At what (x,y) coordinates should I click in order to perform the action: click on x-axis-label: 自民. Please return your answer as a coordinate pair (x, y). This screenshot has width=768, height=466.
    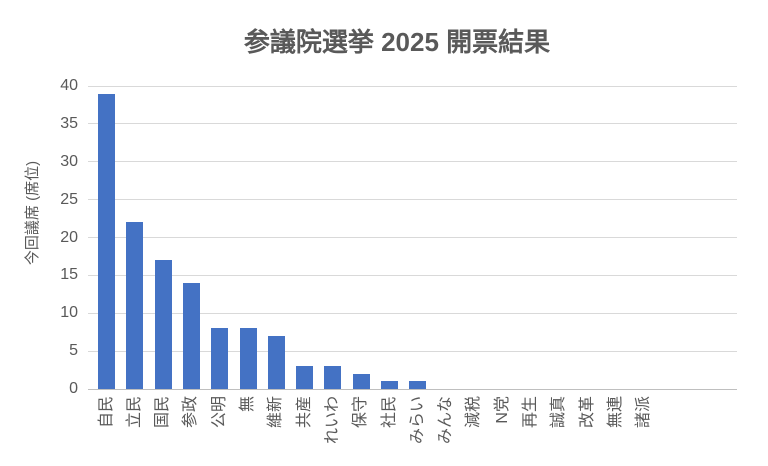
    Looking at the image, I should click on (106, 412).